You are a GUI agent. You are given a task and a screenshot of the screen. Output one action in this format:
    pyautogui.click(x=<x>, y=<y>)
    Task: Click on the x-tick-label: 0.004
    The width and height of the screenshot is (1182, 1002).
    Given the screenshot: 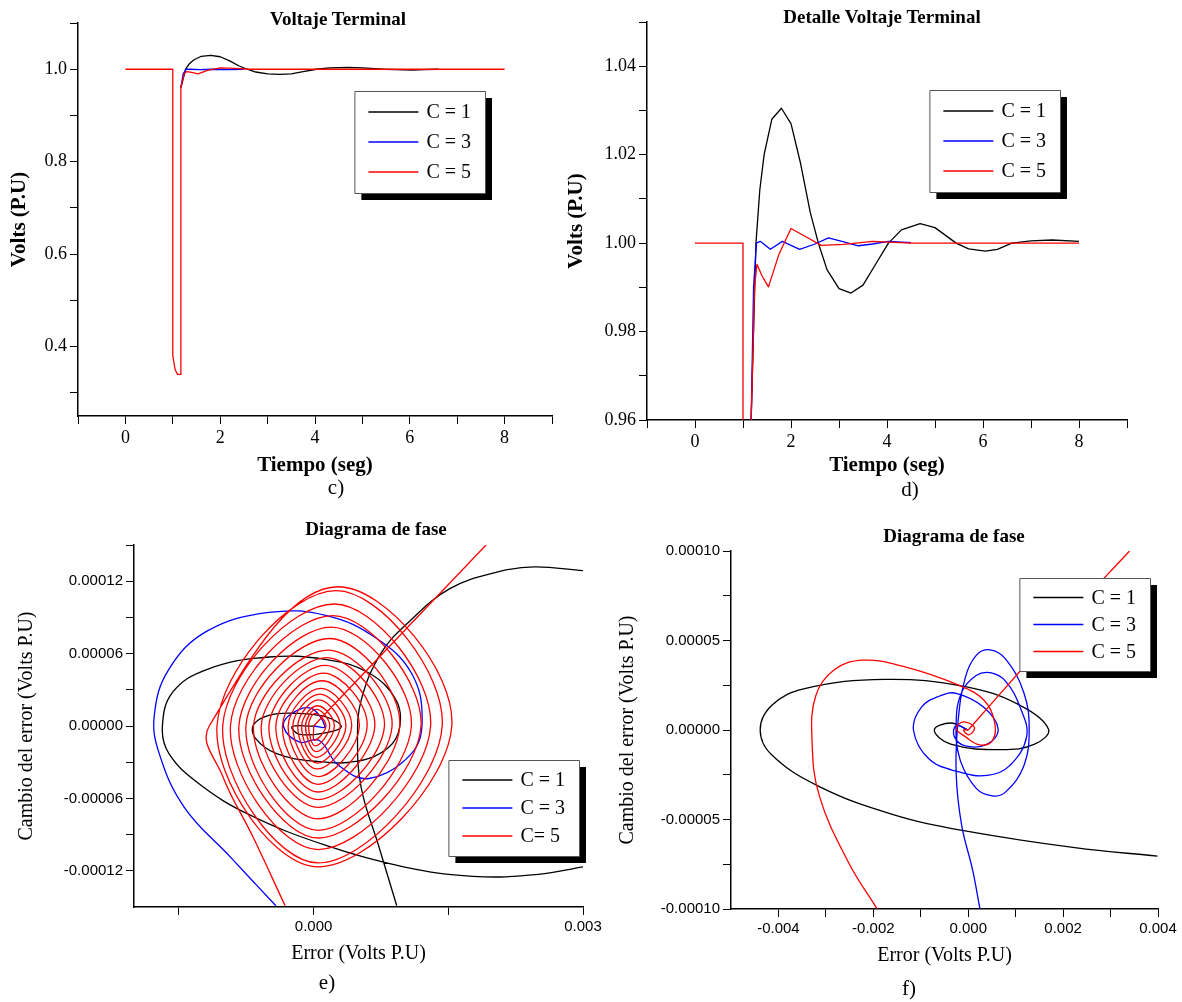 What is the action you would take?
    pyautogui.click(x=1158, y=928)
    